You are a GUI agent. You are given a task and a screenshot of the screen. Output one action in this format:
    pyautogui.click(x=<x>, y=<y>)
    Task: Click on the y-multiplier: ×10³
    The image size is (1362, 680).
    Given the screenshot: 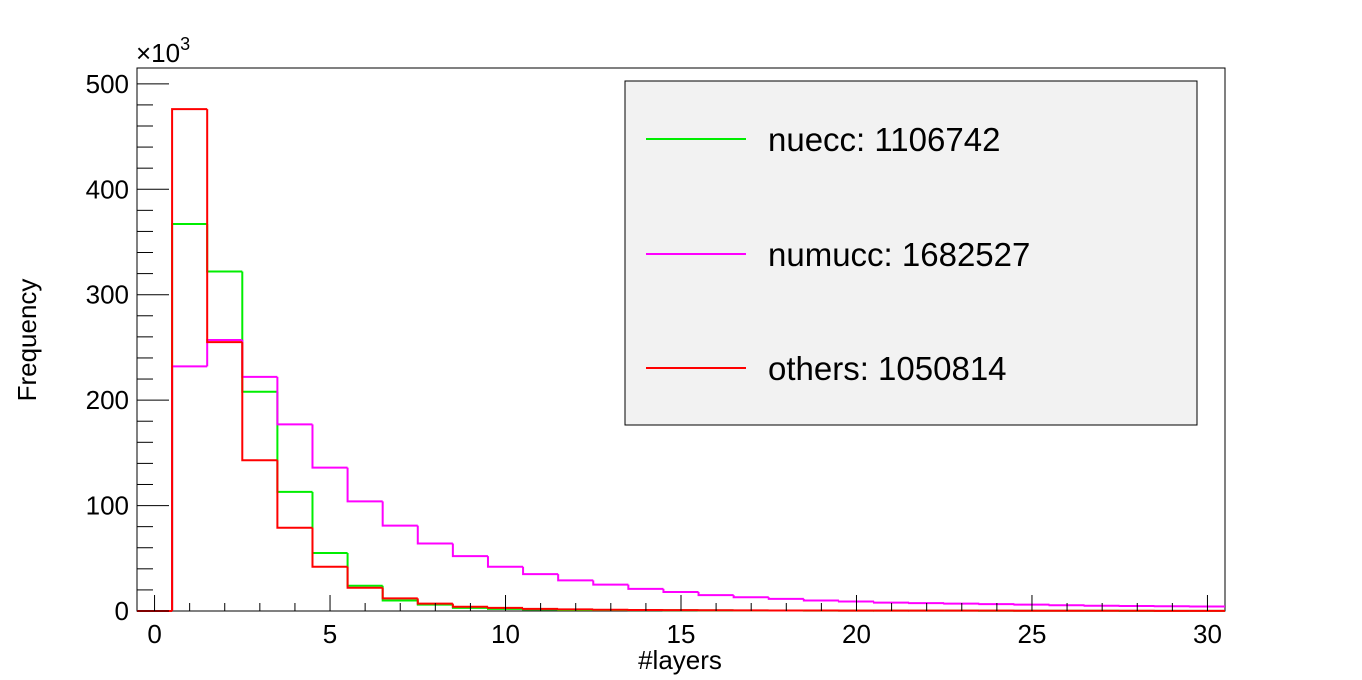 What is the action you would take?
    pyautogui.click(x=163, y=51)
    